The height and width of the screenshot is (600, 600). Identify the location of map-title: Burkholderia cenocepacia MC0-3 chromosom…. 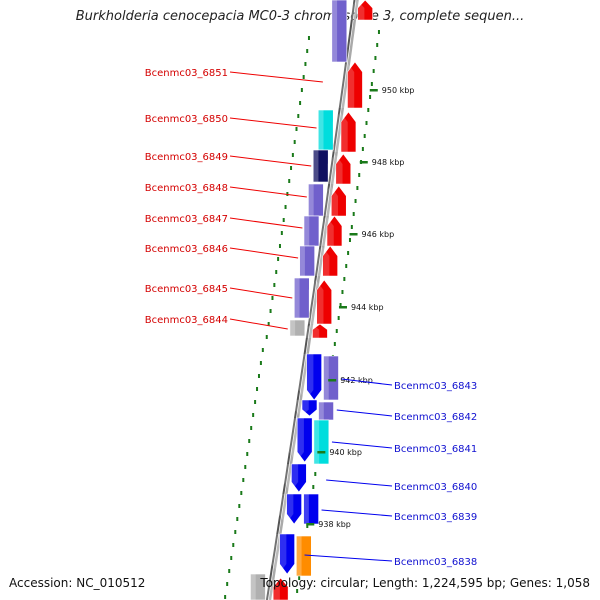
(300, 16).